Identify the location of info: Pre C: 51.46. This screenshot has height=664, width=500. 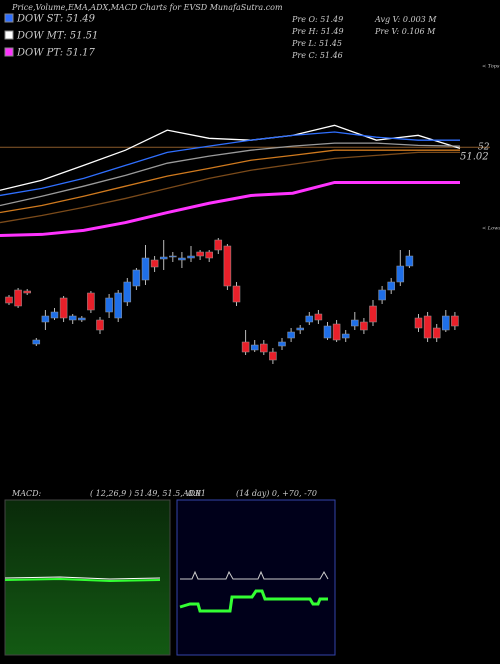
(317, 55).